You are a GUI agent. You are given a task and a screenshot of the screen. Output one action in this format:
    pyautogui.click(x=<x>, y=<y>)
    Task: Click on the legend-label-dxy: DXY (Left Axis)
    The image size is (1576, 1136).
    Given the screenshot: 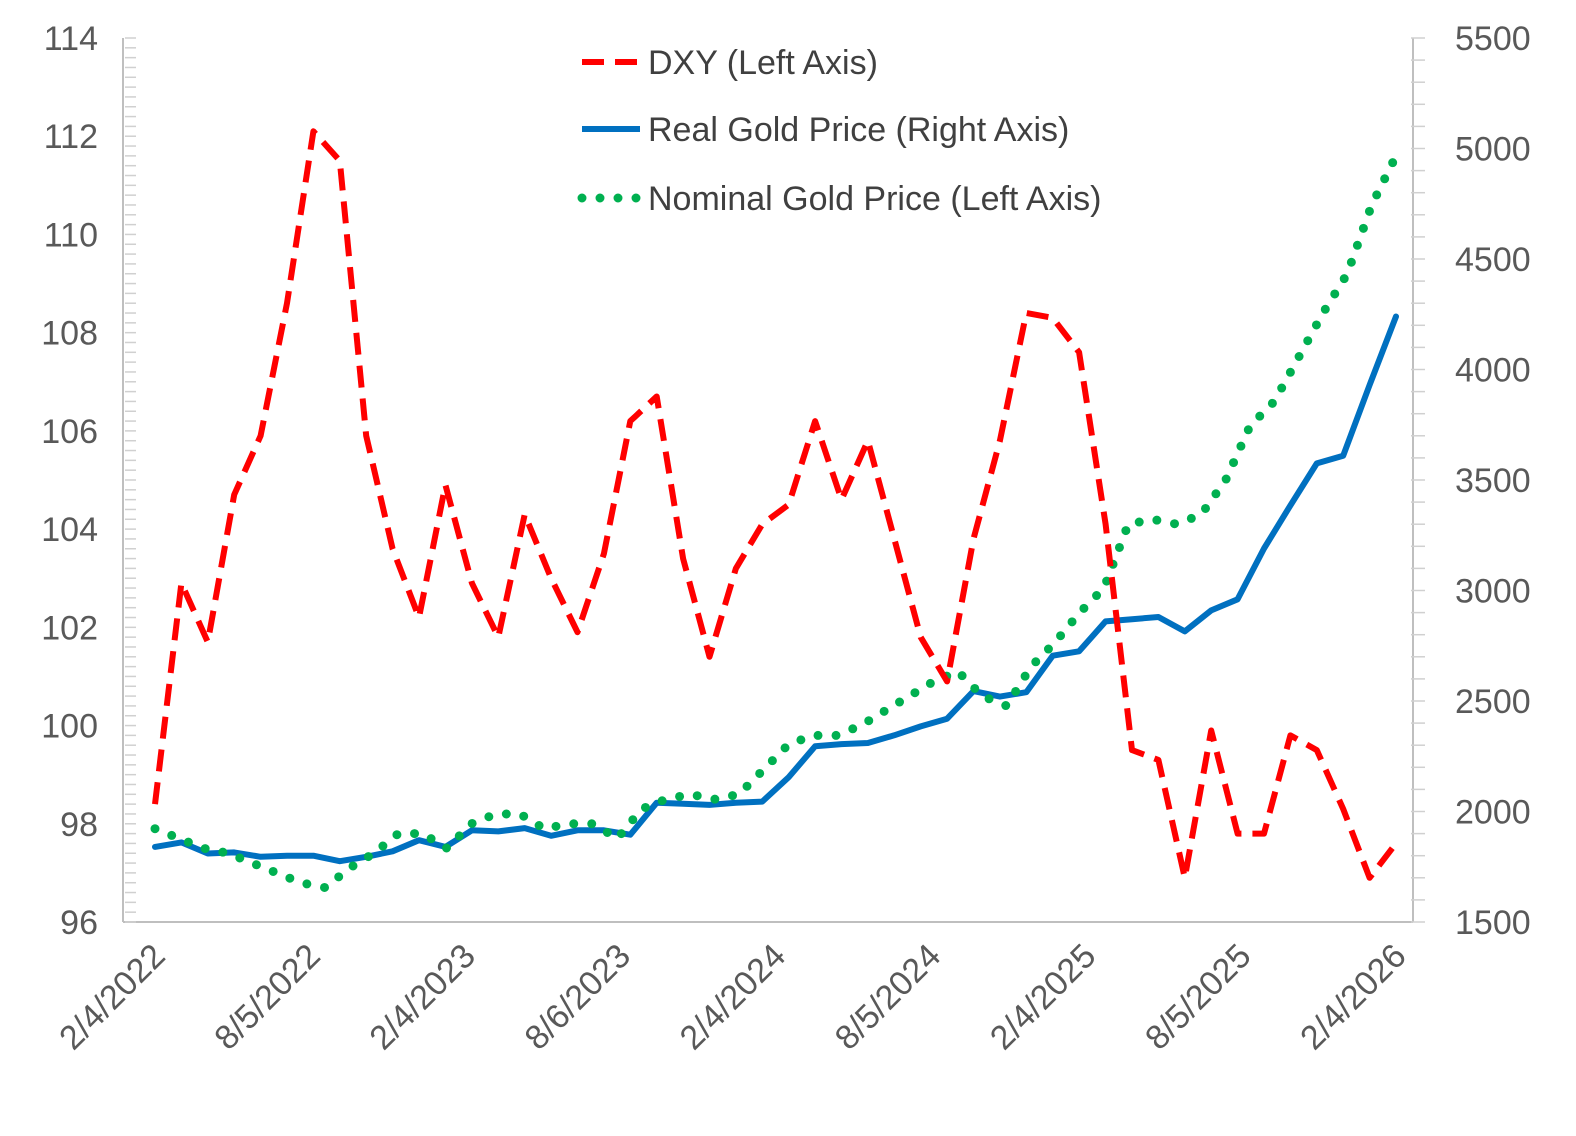 What is the action you would take?
    pyautogui.click(x=763, y=63)
    